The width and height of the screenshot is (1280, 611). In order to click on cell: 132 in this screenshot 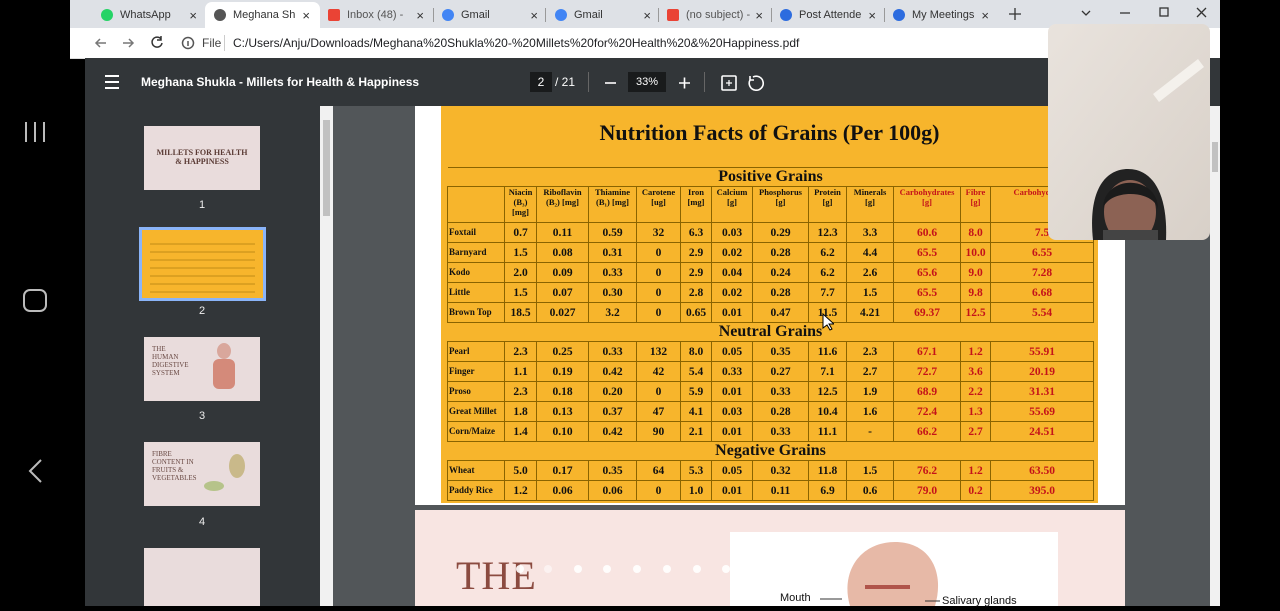, I will do `click(658, 351)`.